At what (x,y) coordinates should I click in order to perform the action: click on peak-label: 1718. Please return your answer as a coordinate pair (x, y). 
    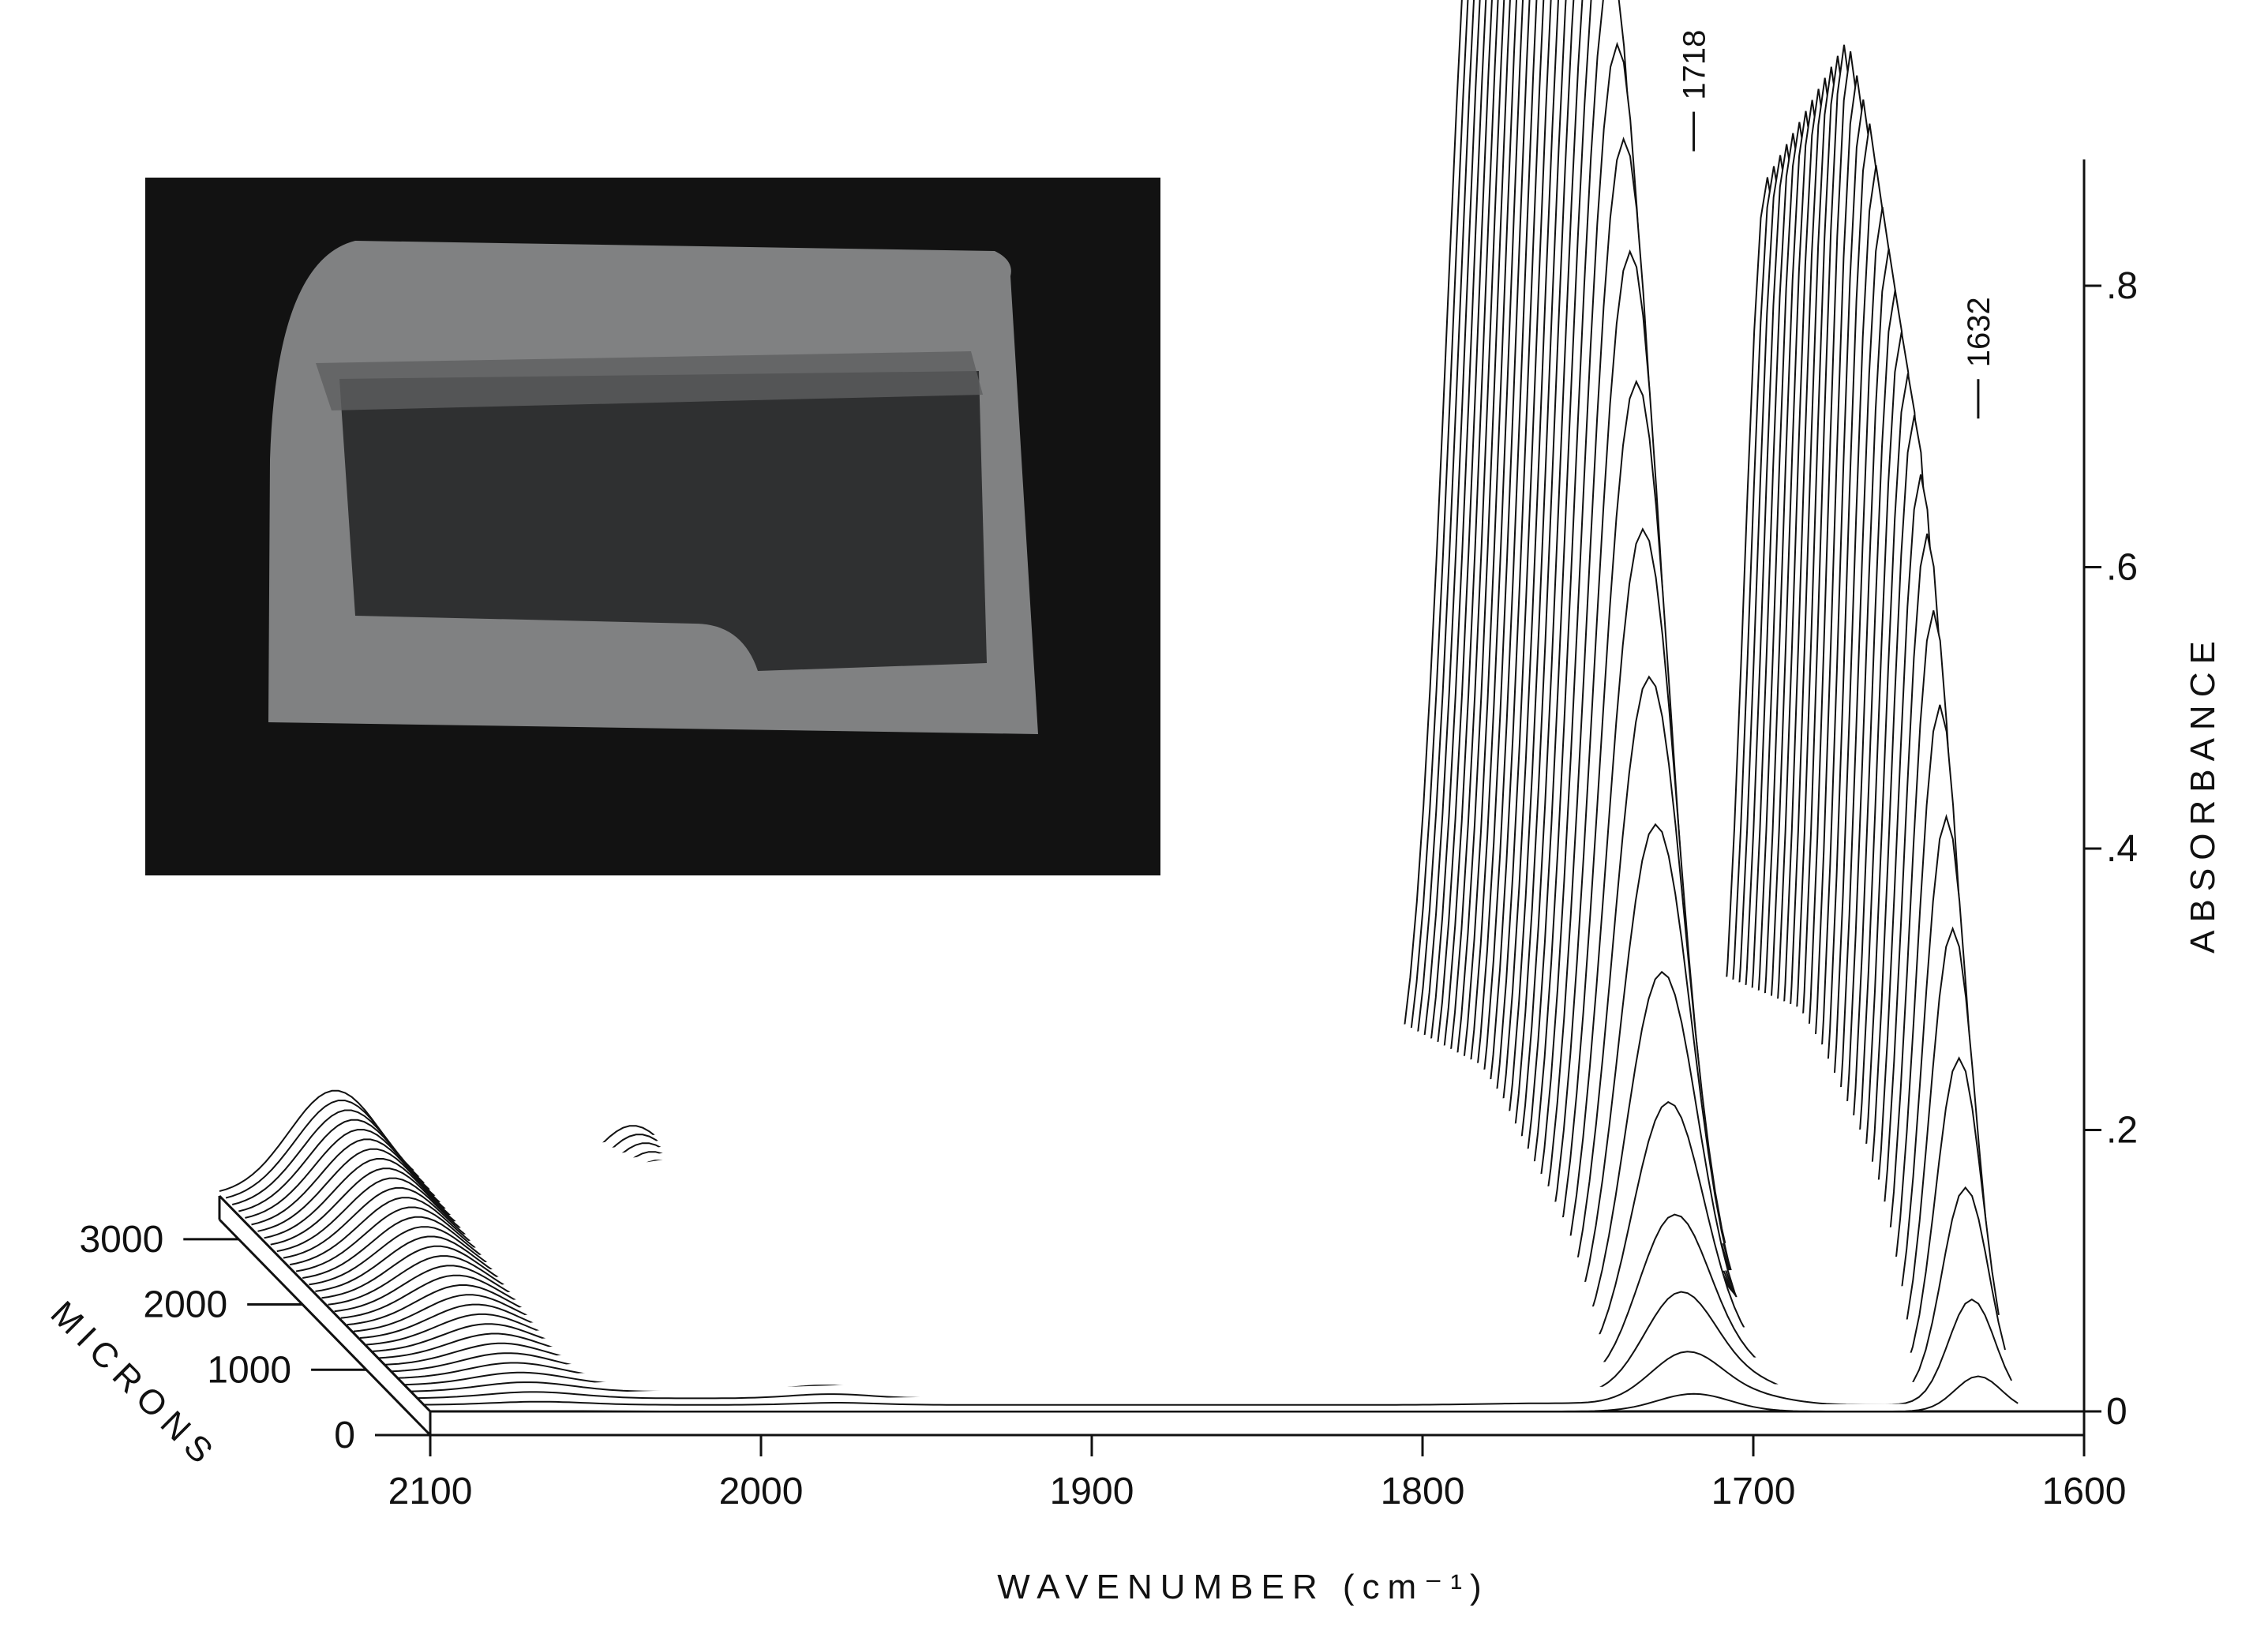
    Looking at the image, I should click on (1695, 65).